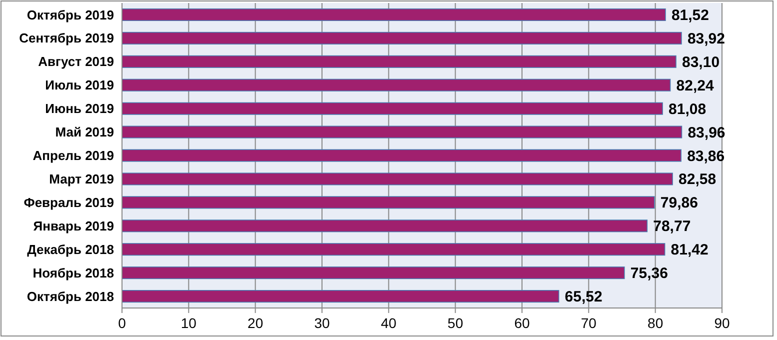  Describe the element at coordinates (656, 323) in the screenshot. I see `x-tick-label: 80` at that location.